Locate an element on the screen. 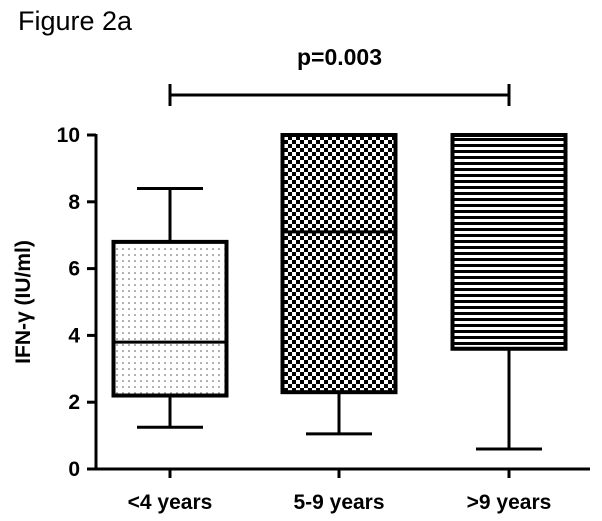 The image size is (602, 521). significance-annotation: p=0.003 is located at coordinates (339, 75).